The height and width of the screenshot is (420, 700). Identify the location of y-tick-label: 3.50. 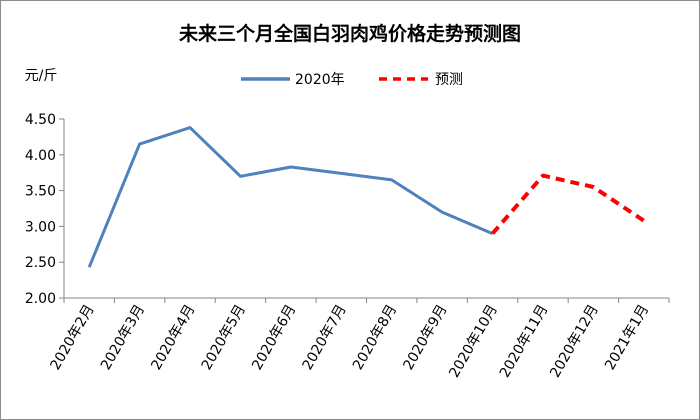
(40, 192).